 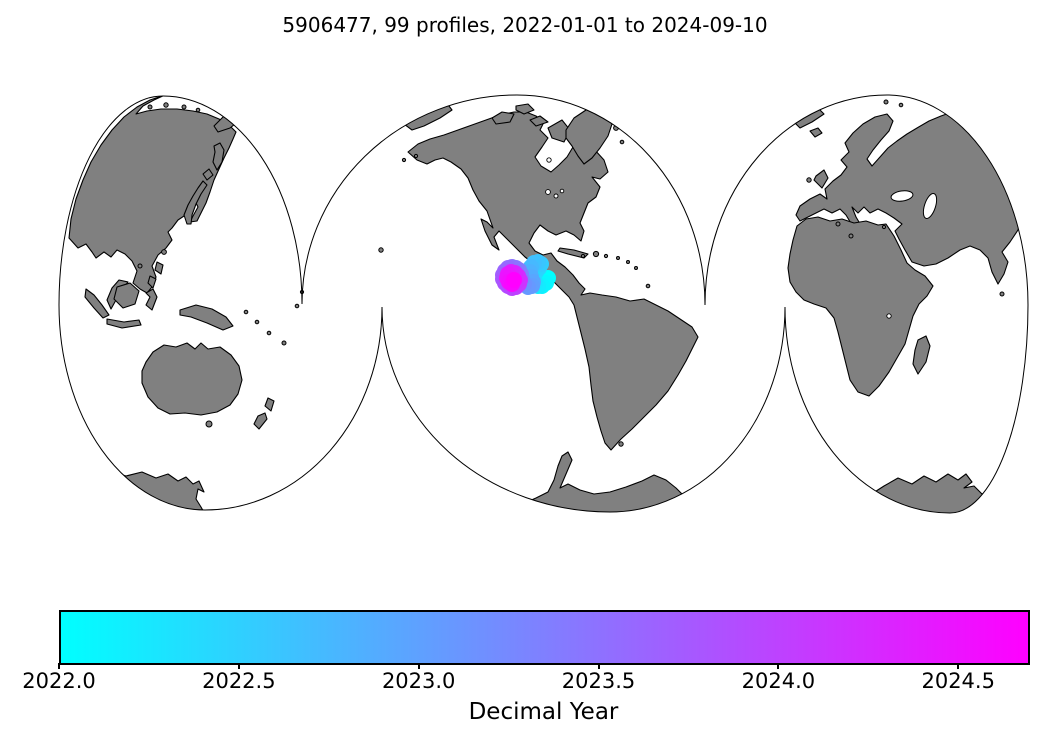 I want to click on land-cuba, so click(x=573, y=253).